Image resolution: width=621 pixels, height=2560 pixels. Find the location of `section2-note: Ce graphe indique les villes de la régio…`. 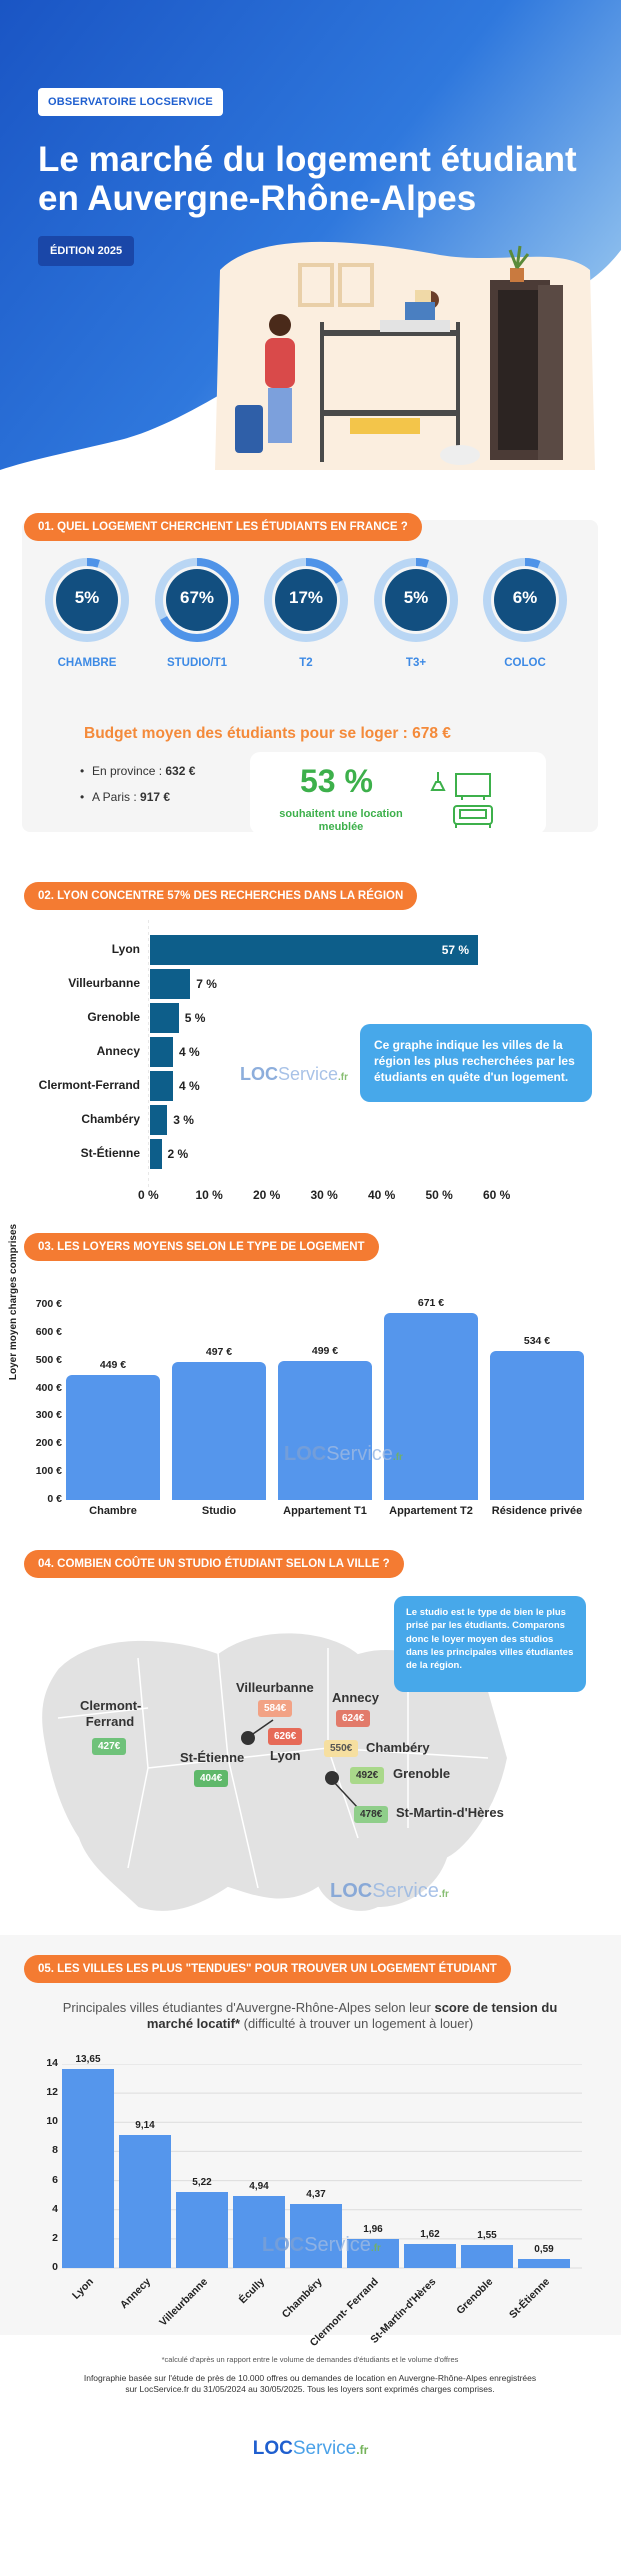

section2-note: Ce graphe indique les villes de la régio… is located at coordinates (476, 1063).